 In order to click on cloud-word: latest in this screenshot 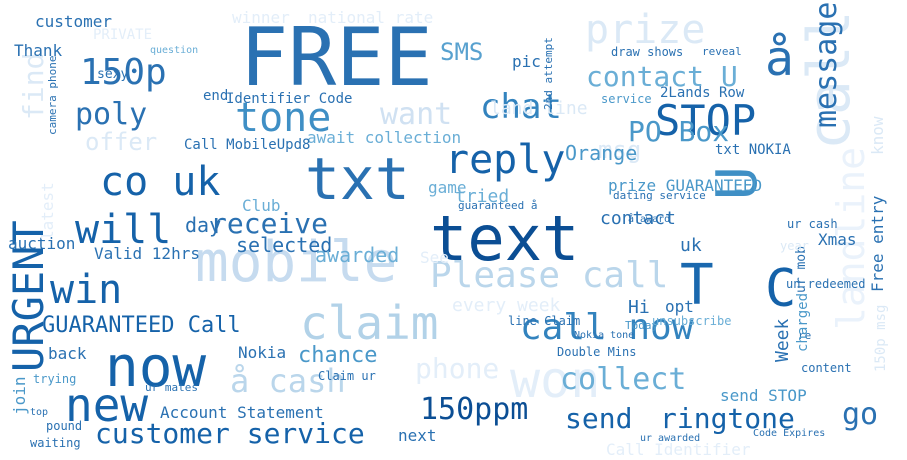, I will do `click(47, 211)`.